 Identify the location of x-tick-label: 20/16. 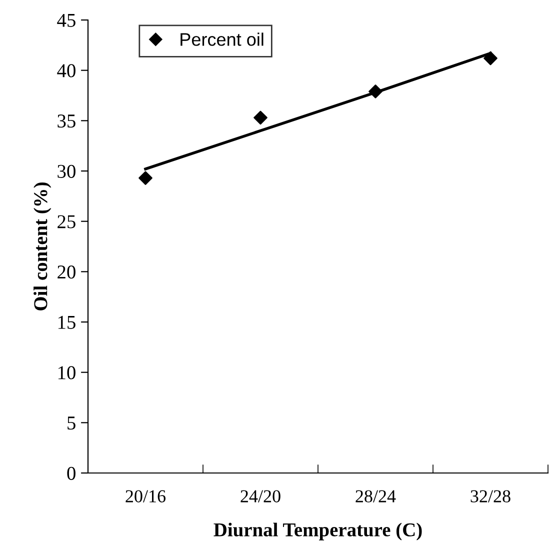
(146, 496).